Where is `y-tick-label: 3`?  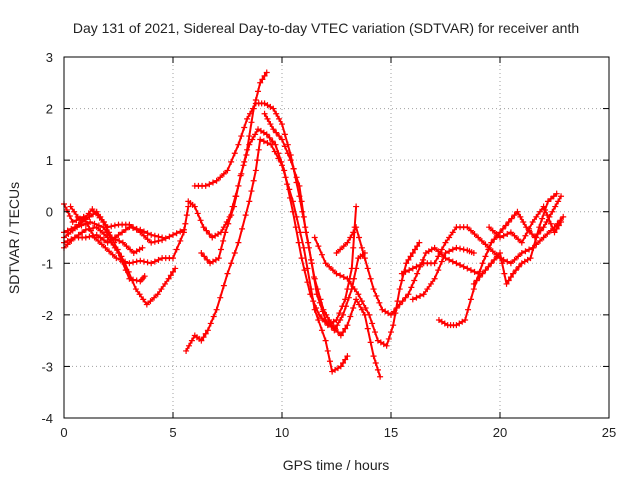 y-tick-label: 3 is located at coordinates (49, 57).